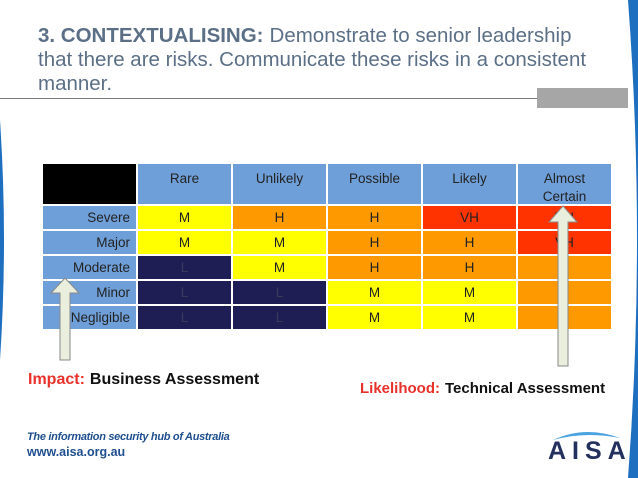  What do you see at coordinates (151, 35) in the screenshot?
I see `title-bold: 3. CONTEXTUALISING:` at bounding box center [151, 35].